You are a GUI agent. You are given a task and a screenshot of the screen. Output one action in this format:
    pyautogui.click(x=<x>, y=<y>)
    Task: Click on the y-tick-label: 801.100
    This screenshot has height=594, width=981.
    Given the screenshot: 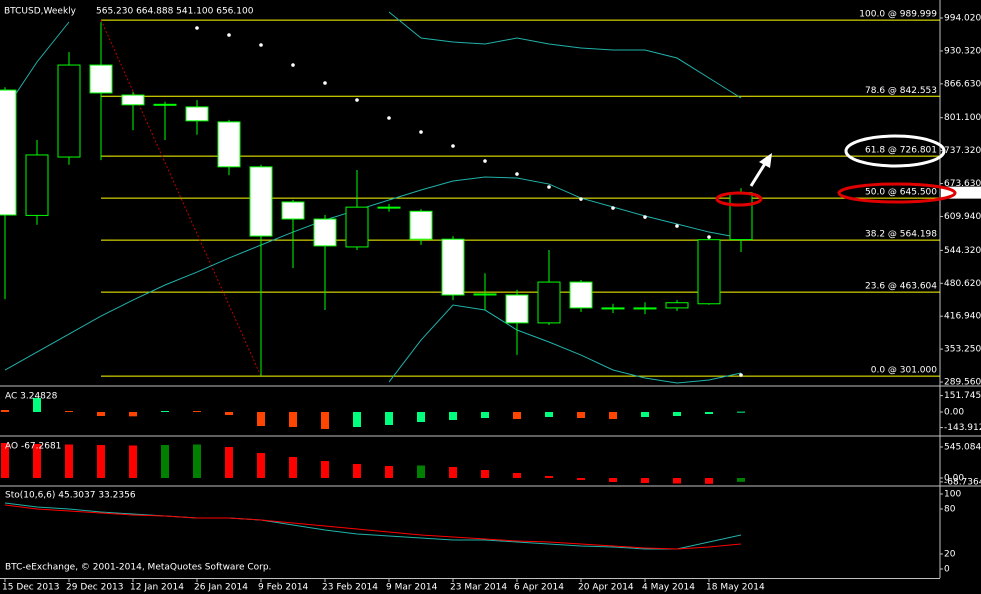 What is the action you would take?
    pyautogui.click(x=962, y=118)
    